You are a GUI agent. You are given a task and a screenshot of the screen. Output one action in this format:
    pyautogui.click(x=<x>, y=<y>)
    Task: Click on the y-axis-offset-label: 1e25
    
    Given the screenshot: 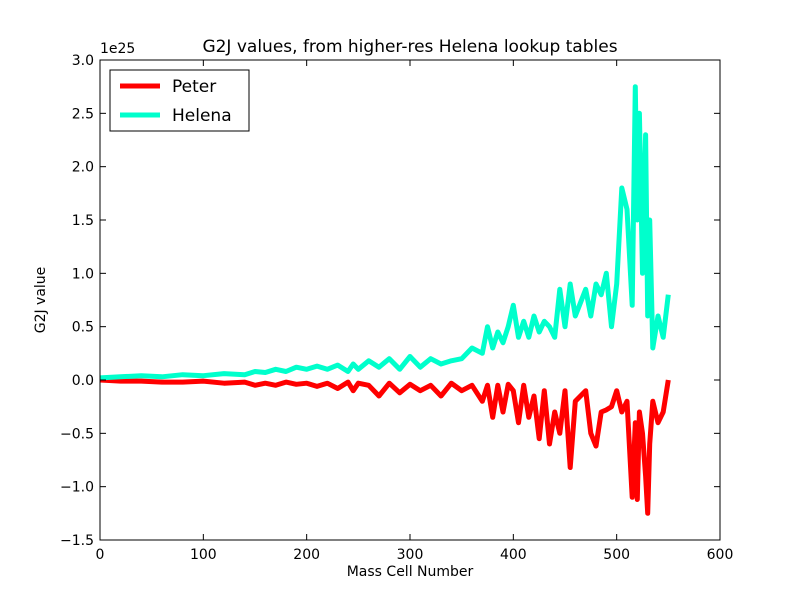 What is the action you would take?
    pyautogui.click(x=117, y=49)
    